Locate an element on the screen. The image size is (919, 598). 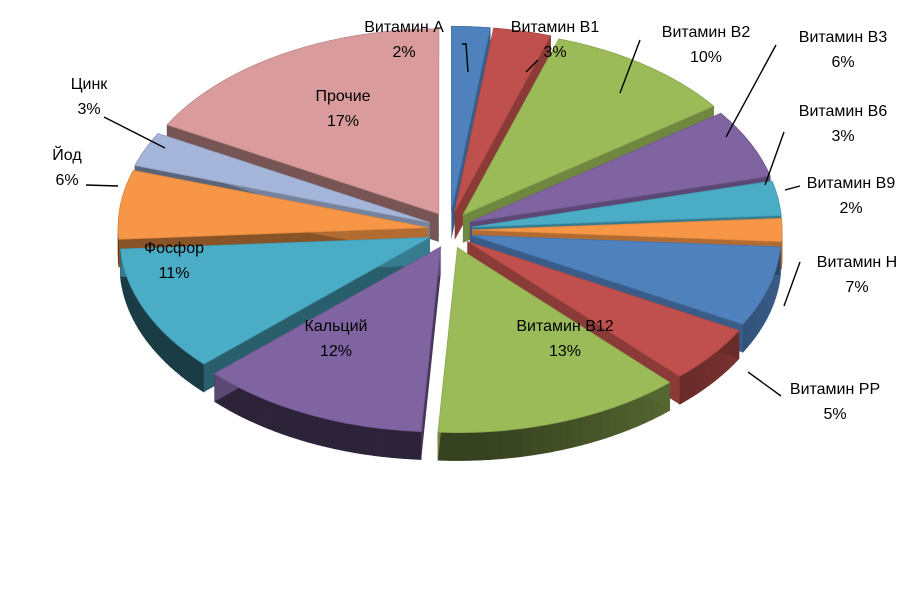
slice-name-label: Витамин РР is located at coordinates (835, 389).